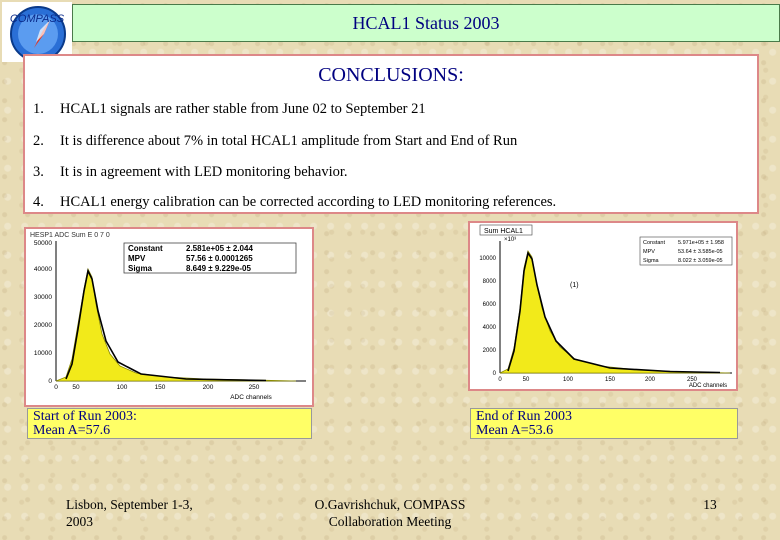 The width and height of the screenshot is (780, 540). Describe the element at coordinates (390, 521) in the screenshot. I see `footer-meeting-line: Collaboration Meeting` at that location.